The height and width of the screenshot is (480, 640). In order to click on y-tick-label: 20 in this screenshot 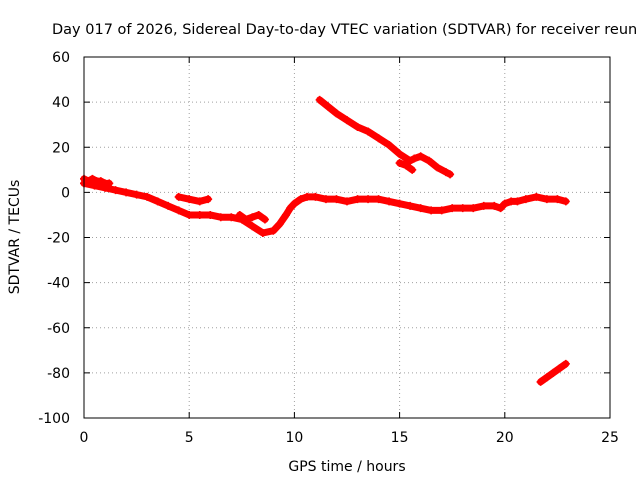, I will do `click(61, 148)`.